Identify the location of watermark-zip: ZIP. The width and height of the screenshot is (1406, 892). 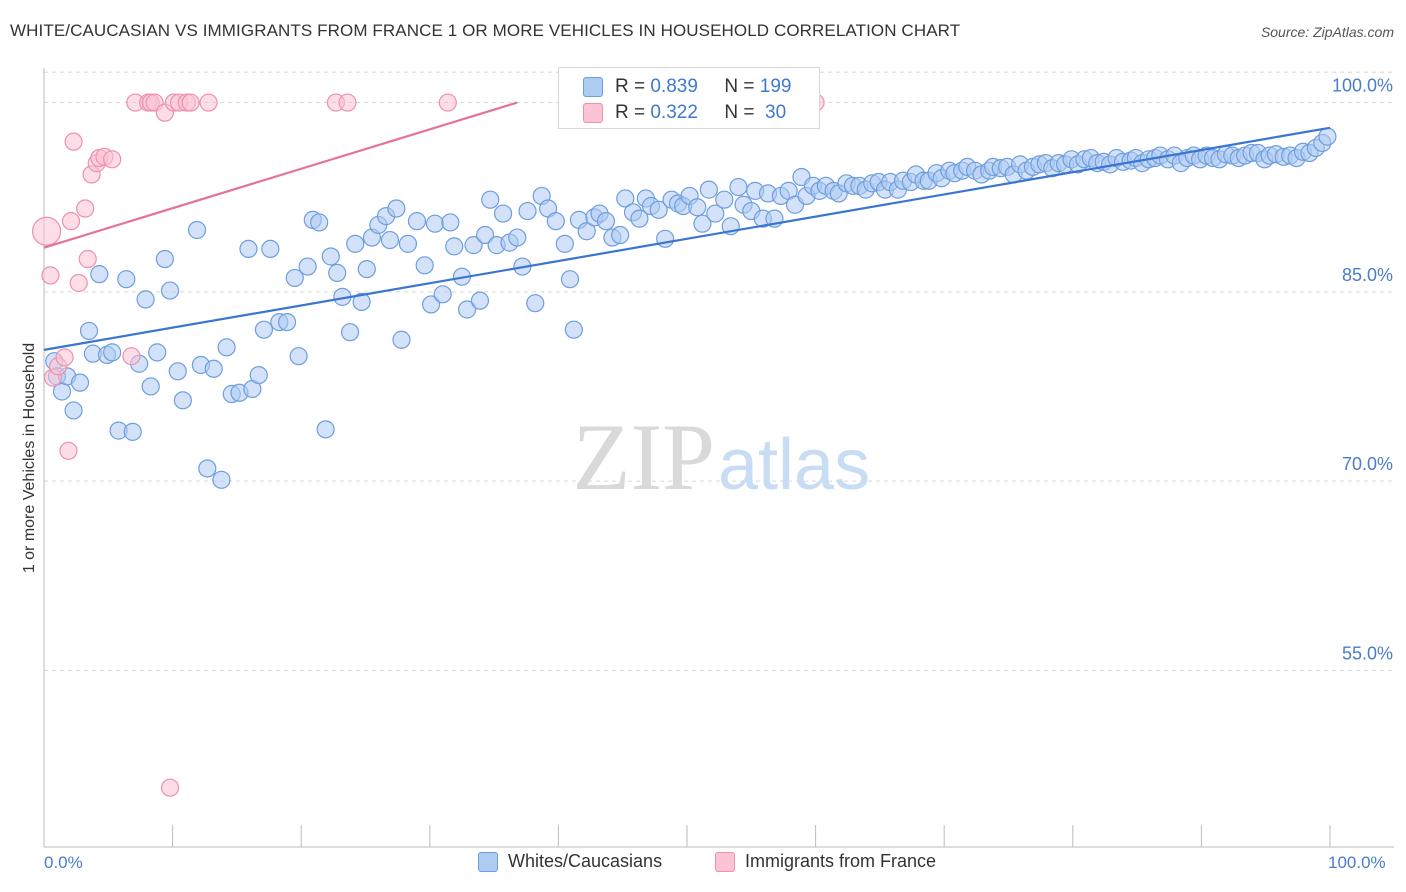
(644, 457).